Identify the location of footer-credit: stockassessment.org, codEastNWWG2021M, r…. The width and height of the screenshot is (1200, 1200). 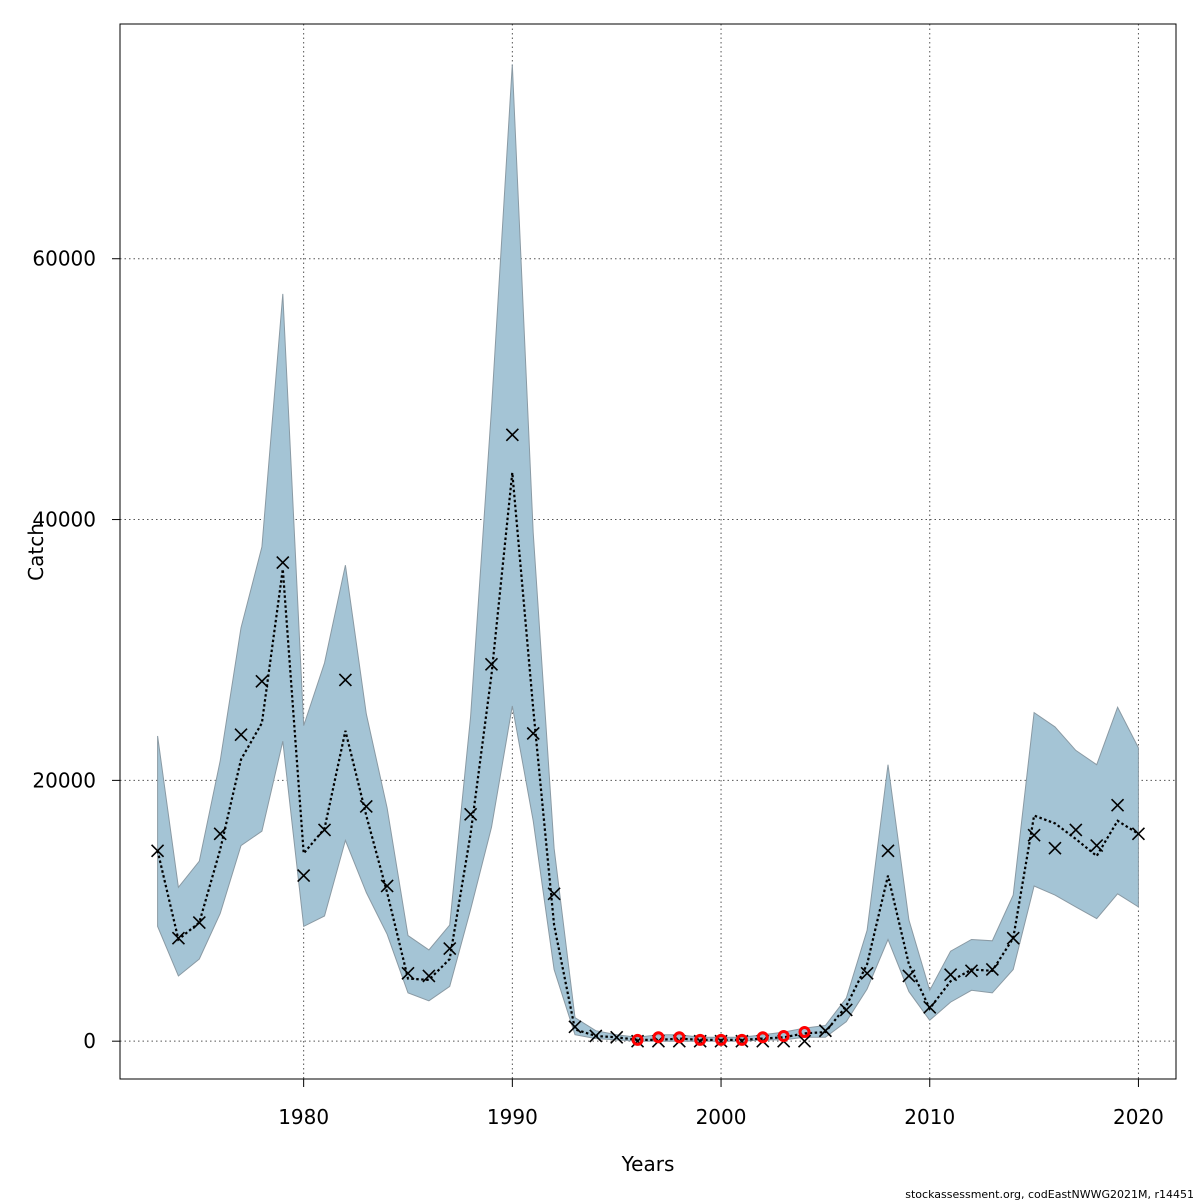
(1049, 1194).